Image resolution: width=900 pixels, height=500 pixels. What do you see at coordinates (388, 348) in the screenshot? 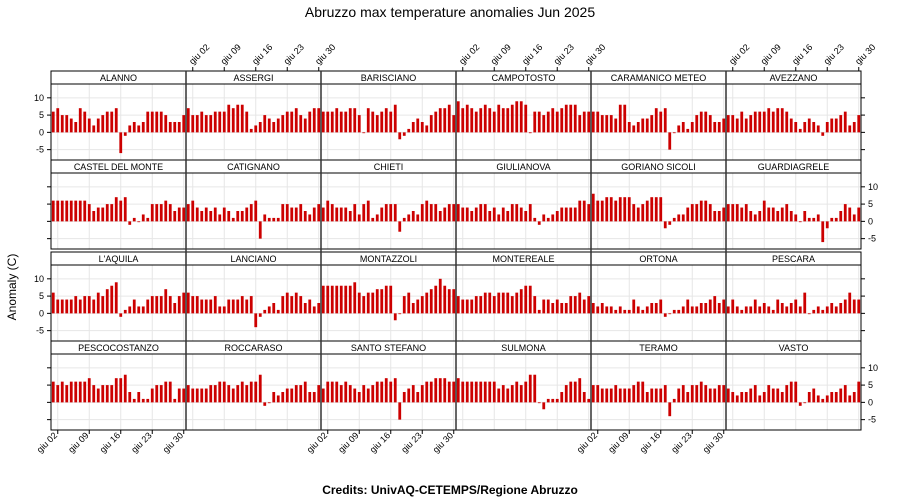
I see `panel-title-santo-stefano: SANTO STEFANO` at bounding box center [388, 348].